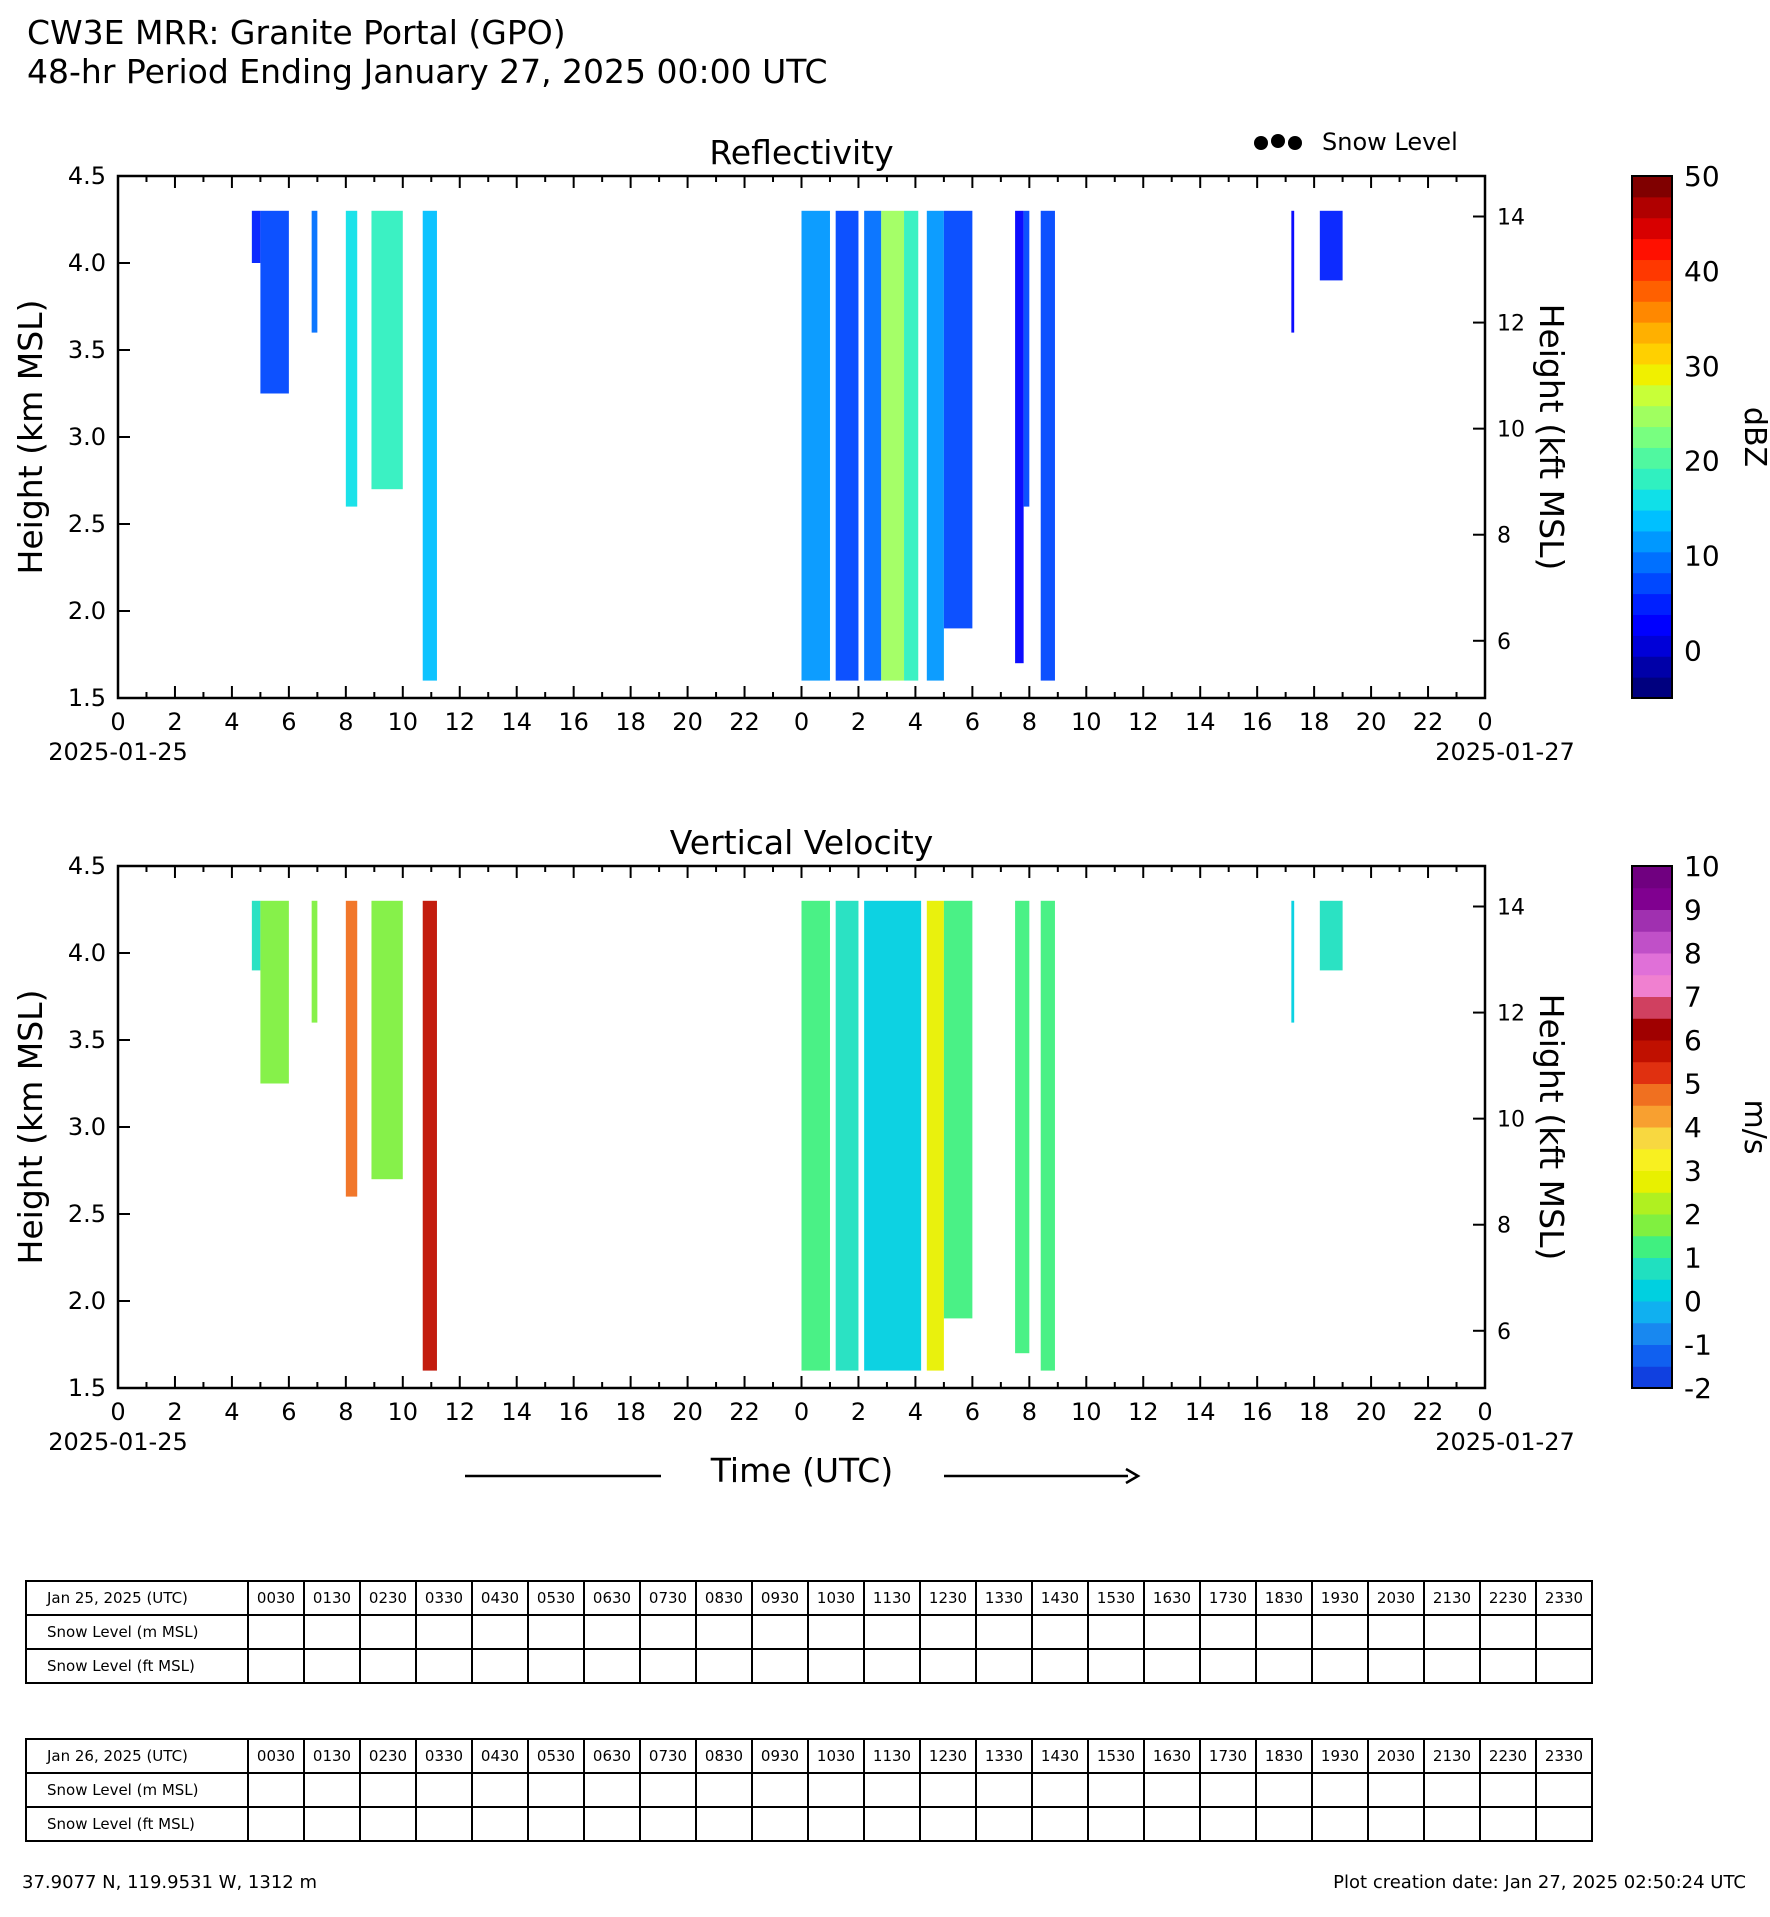 This screenshot has width=1770, height=1917. Describe the element at coordinates (87, 176) in the screenshot. I see `y-tick-label: 4.5` at that location.